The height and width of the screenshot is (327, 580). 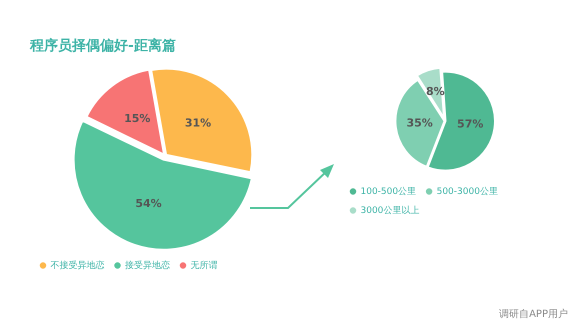 I want to click on legend-label: 不接受异地恋, so click(x=77, y=265).